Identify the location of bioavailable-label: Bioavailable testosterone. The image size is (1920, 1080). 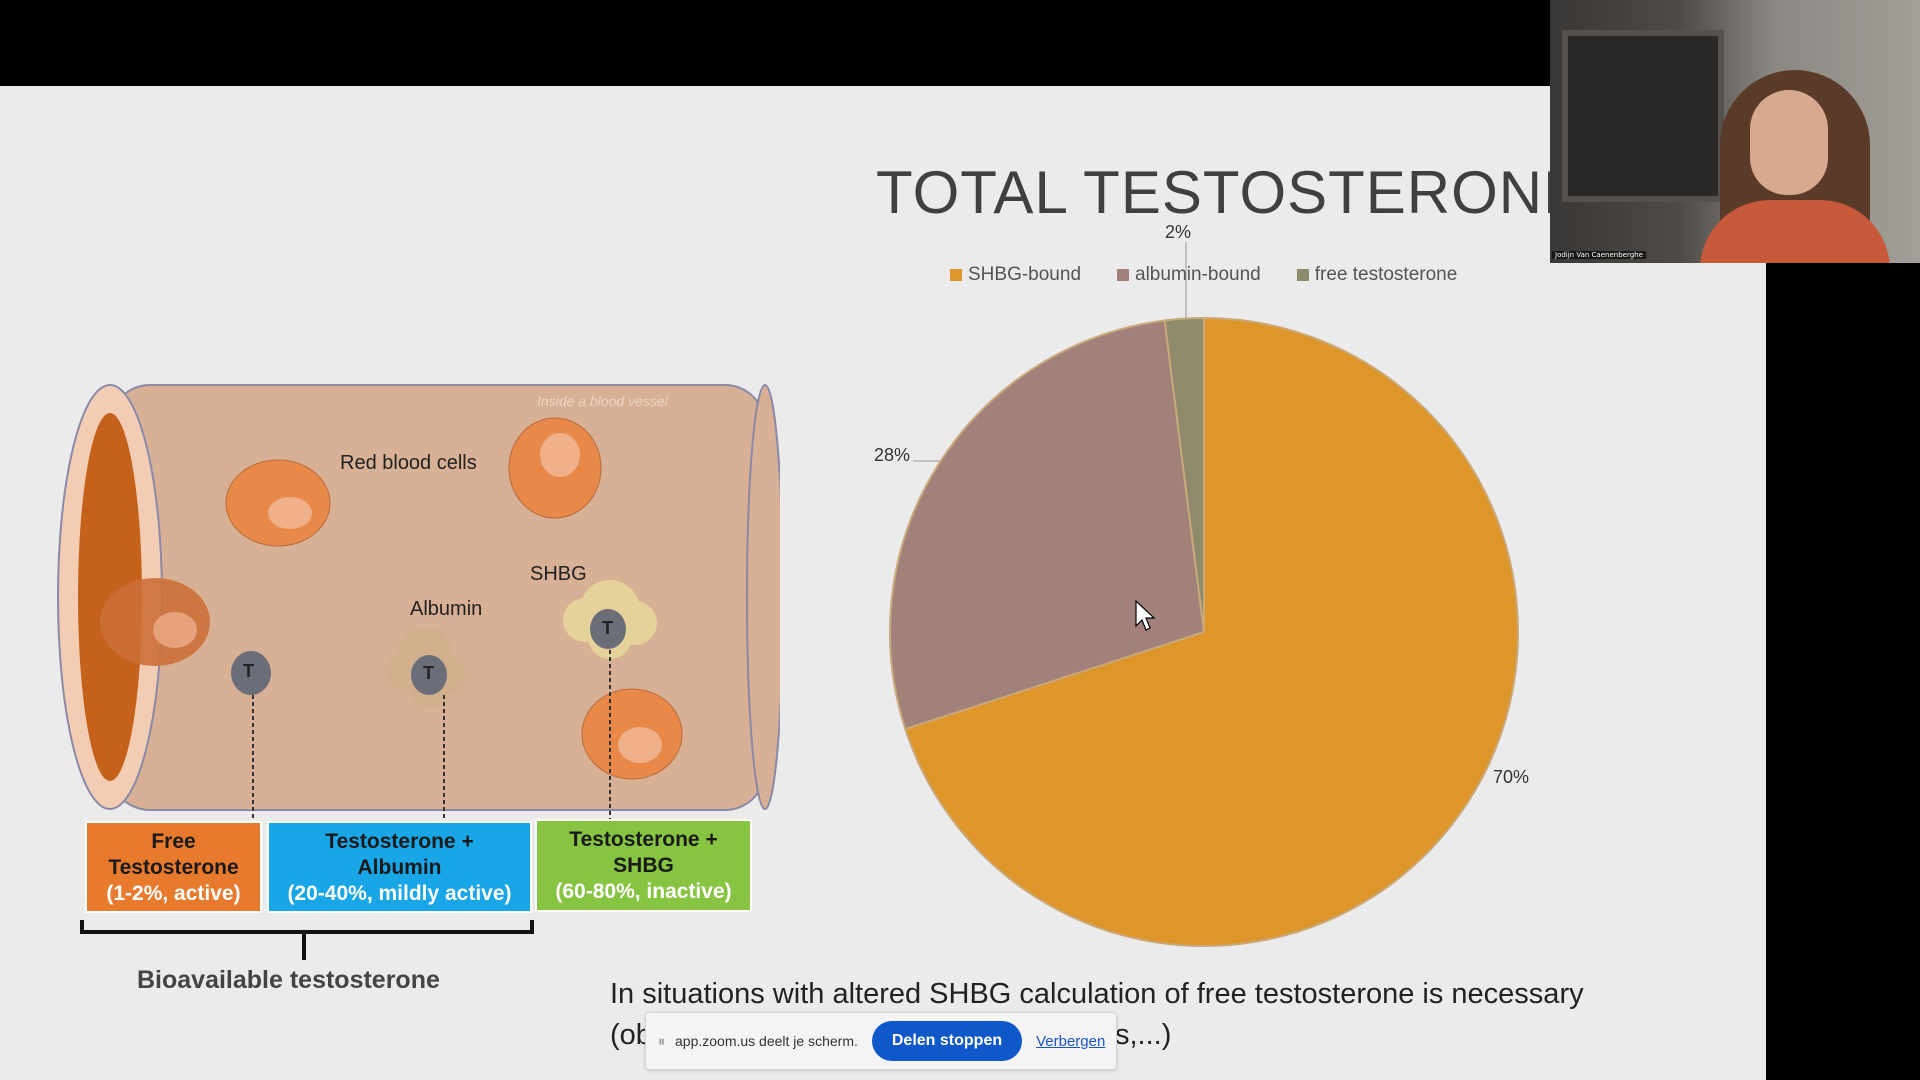
(288, 980).